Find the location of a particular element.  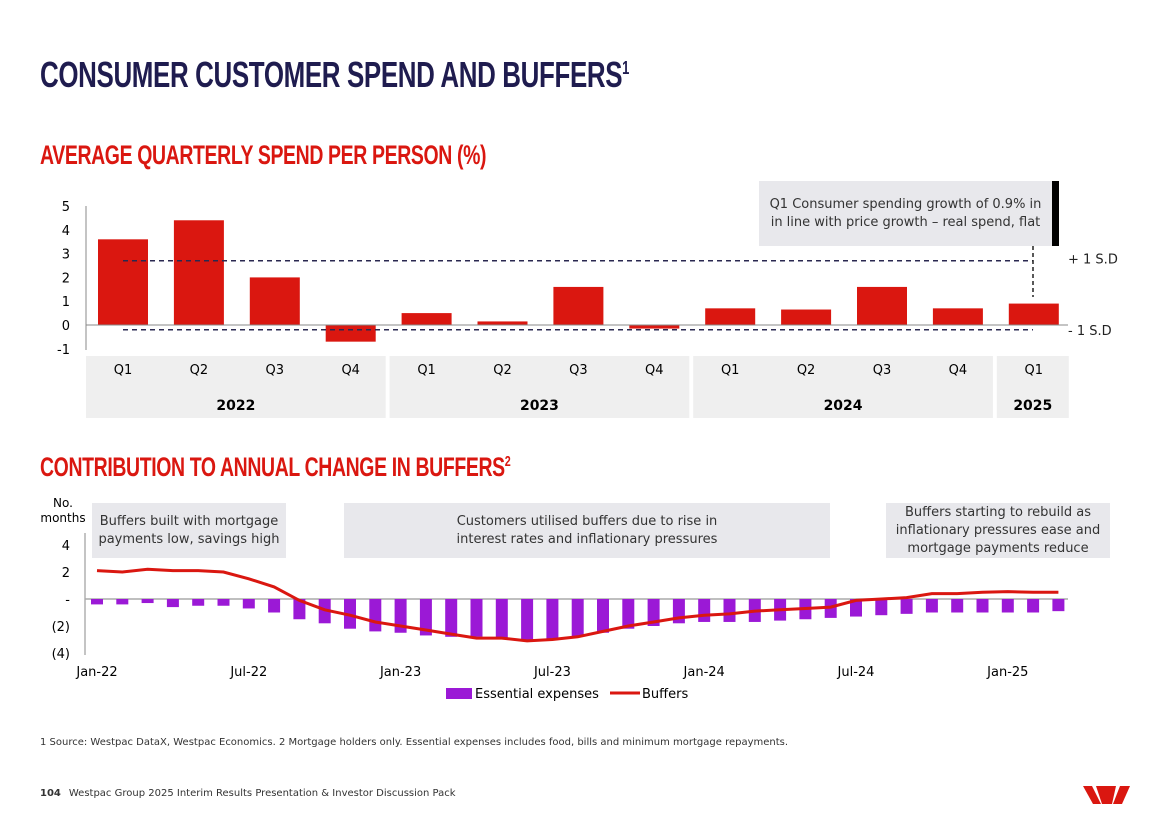

year-label: 2023 is located at coordinates (539, 406).